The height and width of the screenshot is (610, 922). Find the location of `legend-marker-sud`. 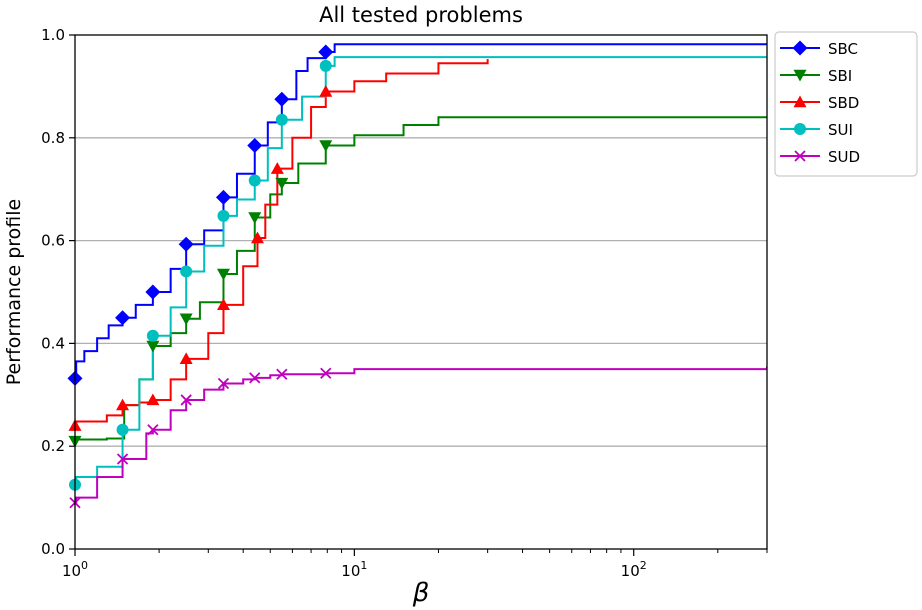

legend-marker-sud is located at coordinates (800, 156).